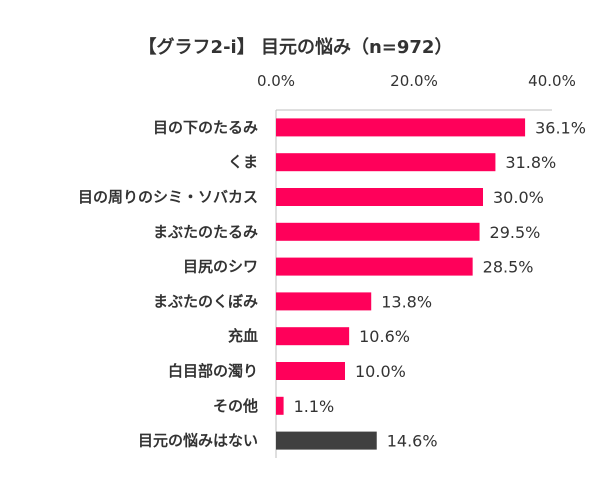 The width and height of the screenshot is (591, 495). I want to click on data-label: 10.6%, so click(384, 336).